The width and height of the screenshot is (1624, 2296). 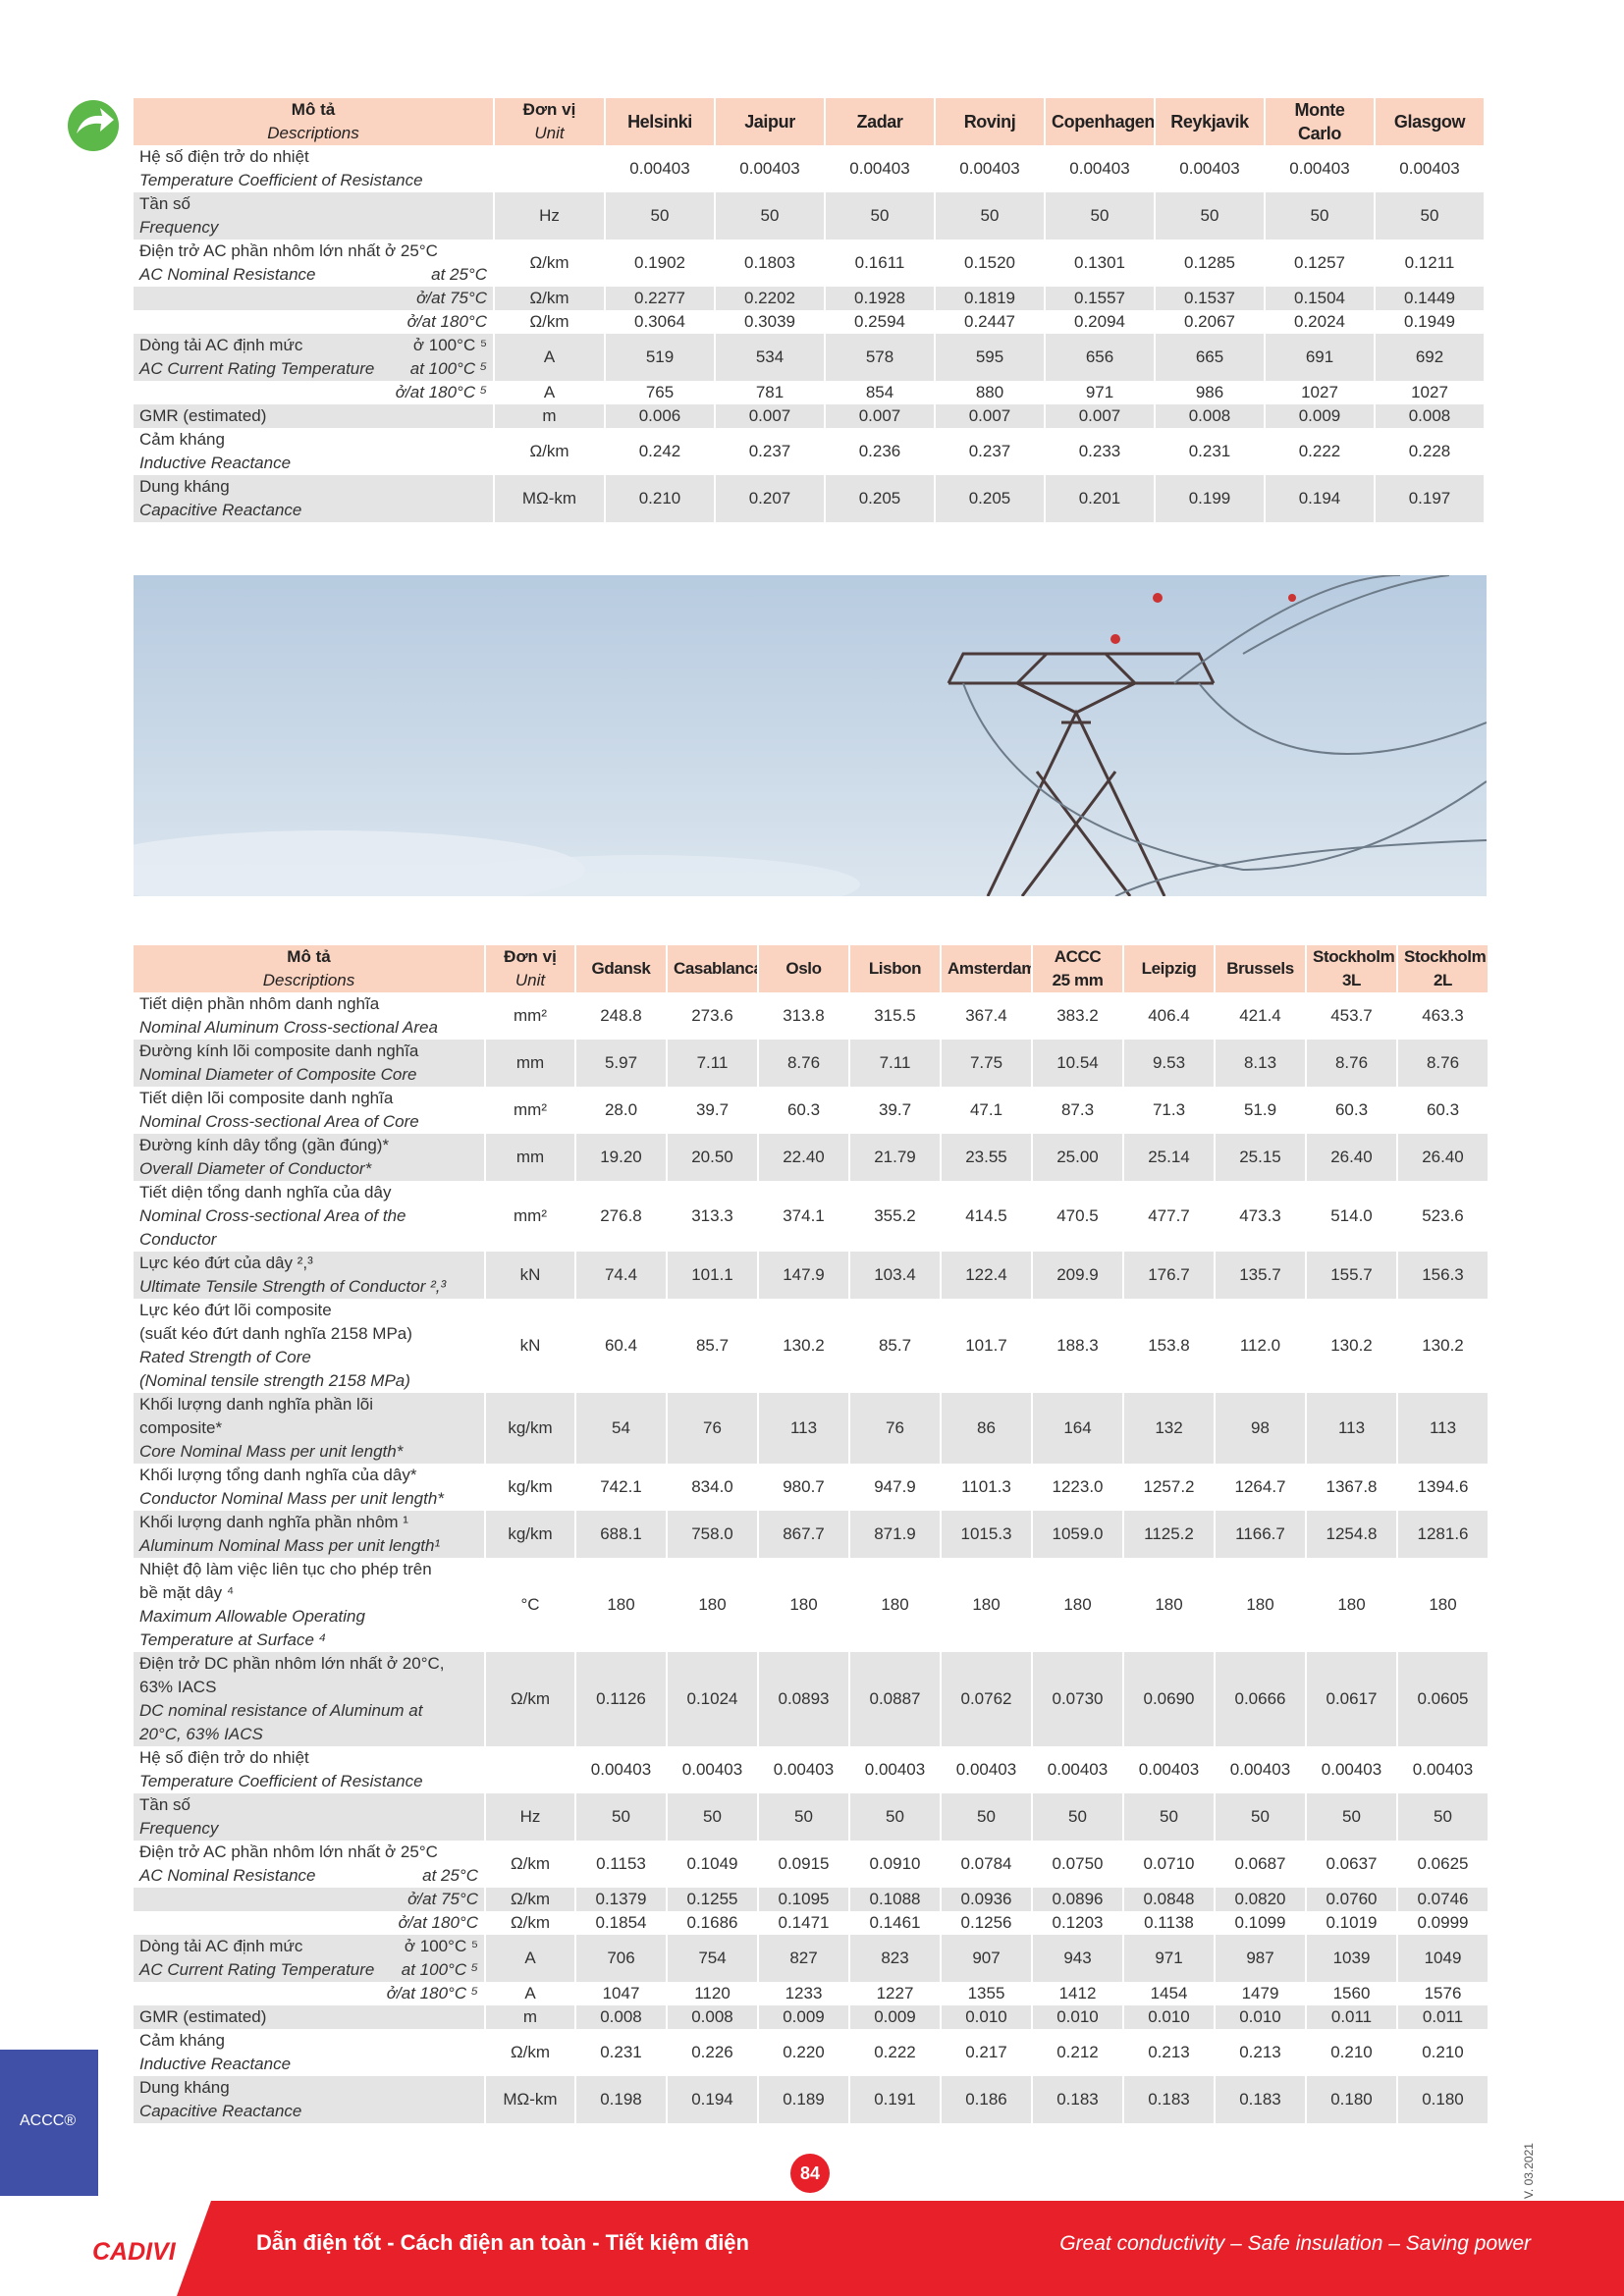 I want to click on value: 1454, so click(x=1169, y=1993).